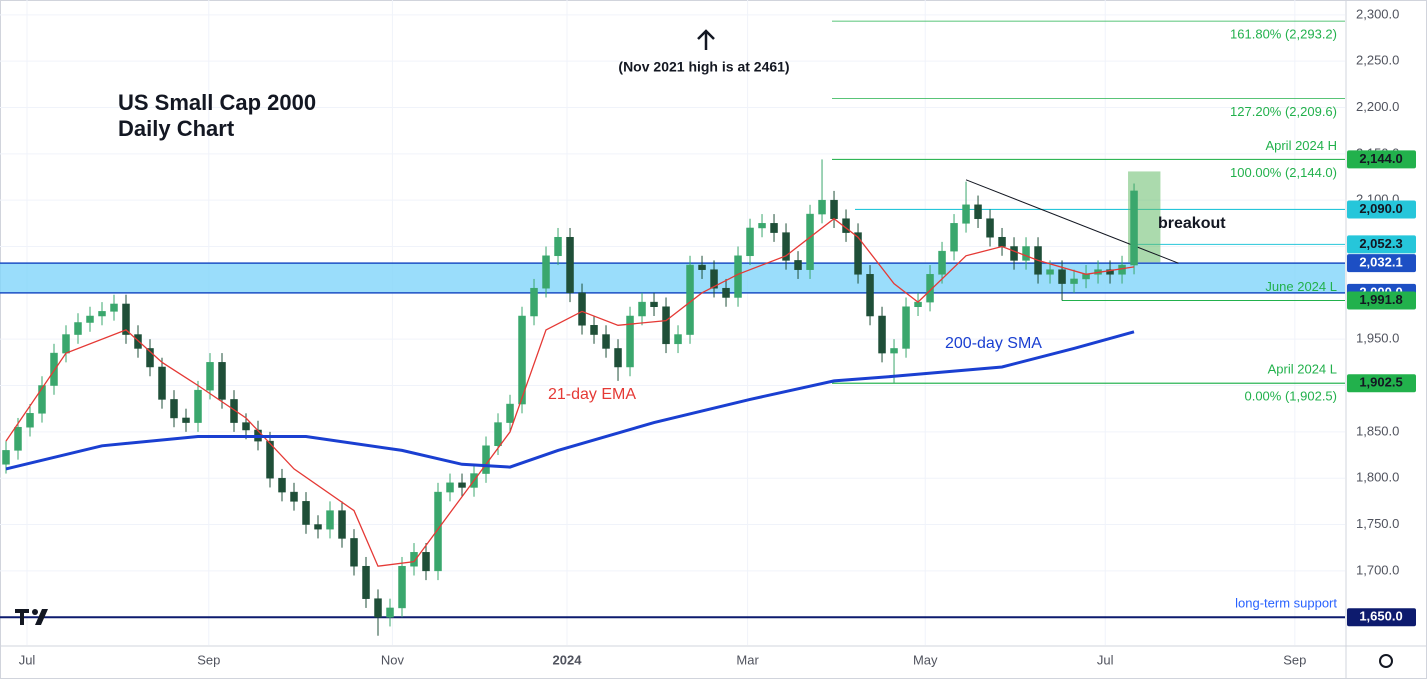  What do you see at coordinates (1283, 111) in the screenshot?
I see `fib-label: 127.20% (2,209.6)` at bounding box center [1283, 111].